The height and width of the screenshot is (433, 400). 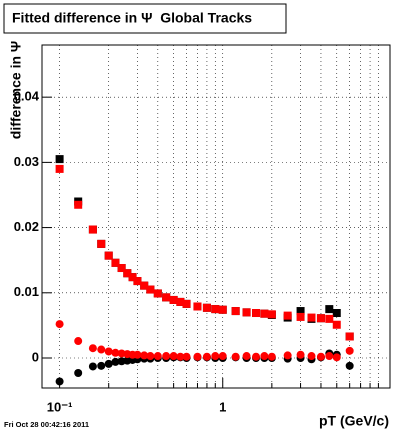 What do you see at coordinates (27, 96) in the screenshot?
I see `y-tick-label: 0.04` at bounding box center [27, 96].